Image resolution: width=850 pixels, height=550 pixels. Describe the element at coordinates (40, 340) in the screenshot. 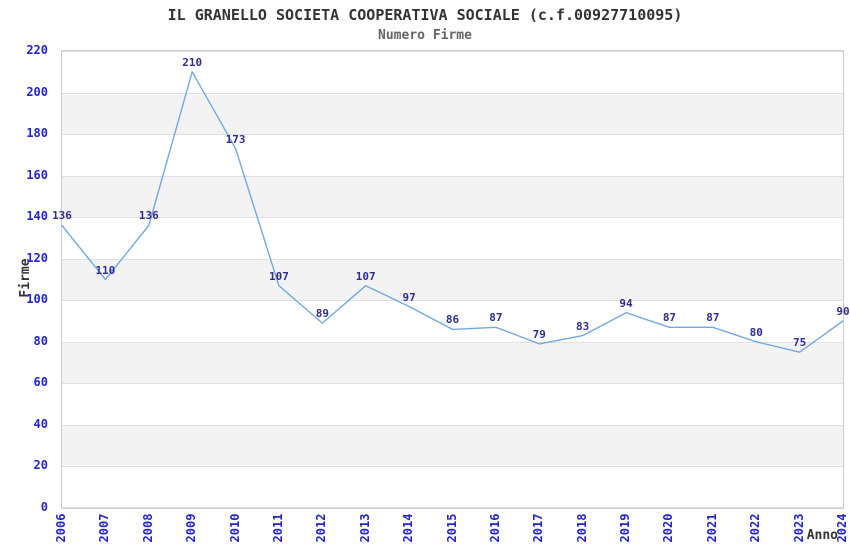

I see `y-tick-label: 80` at that location.